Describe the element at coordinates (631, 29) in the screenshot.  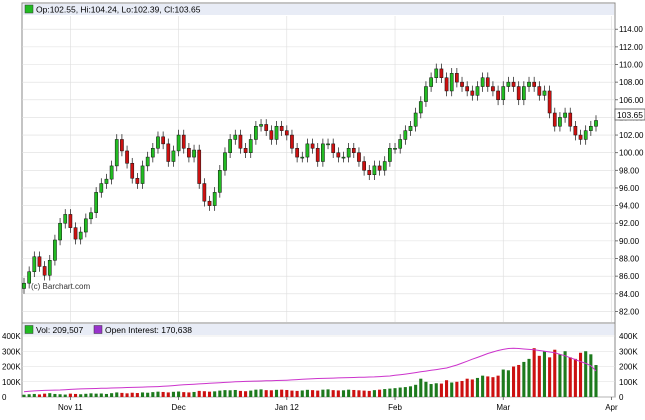
I see `price-tick-label: 114.00` at that location.